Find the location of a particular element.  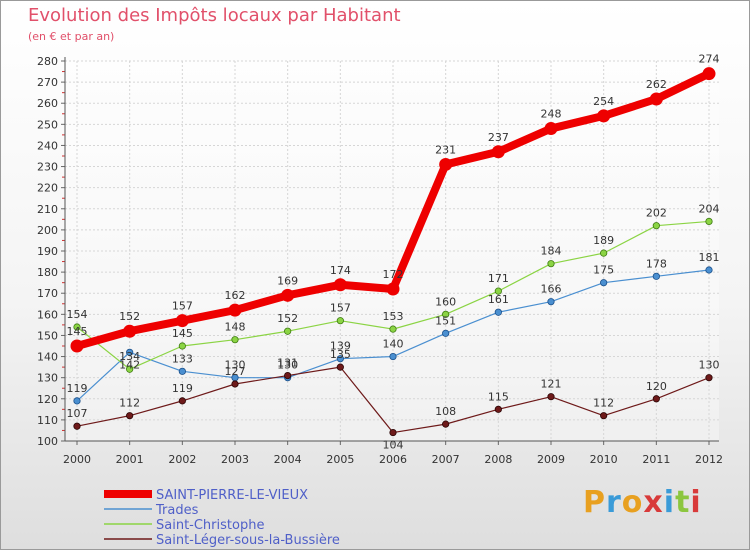

data-label: 174 is located at coordinates (340, 270).